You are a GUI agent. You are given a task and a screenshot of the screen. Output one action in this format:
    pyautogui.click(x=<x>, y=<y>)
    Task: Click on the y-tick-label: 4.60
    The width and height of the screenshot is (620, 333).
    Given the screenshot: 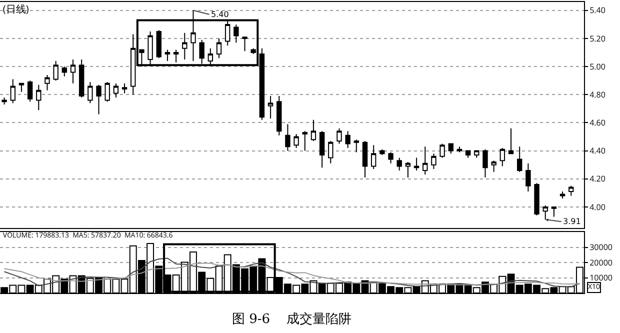 What is the action you would take?
    pyautogui.click(x=598, y=123)
    